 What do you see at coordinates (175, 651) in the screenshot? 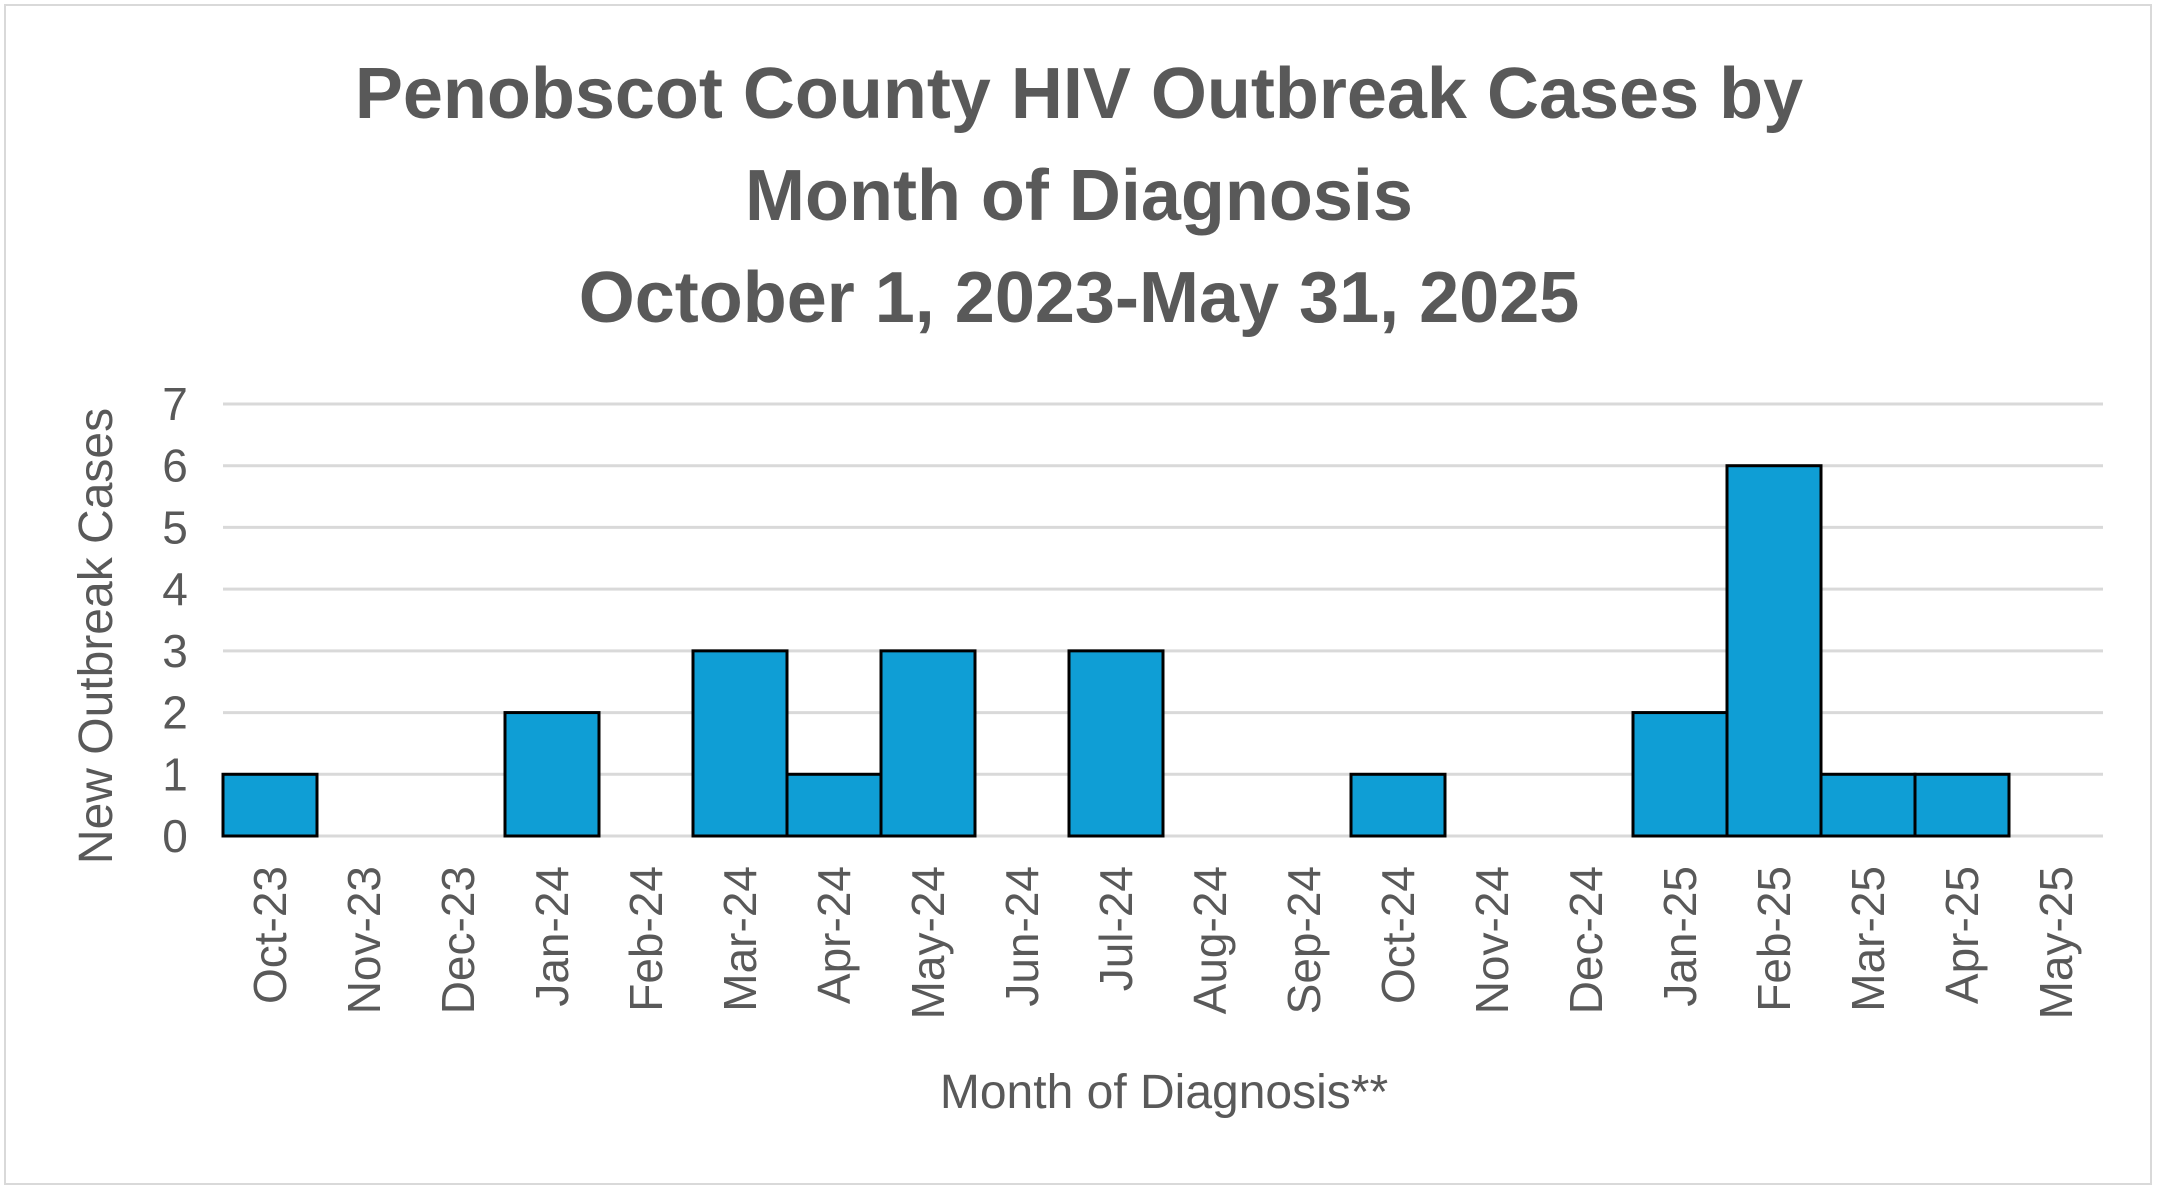
I see `y-tick-label: 3` at bounding box center [175, 651].